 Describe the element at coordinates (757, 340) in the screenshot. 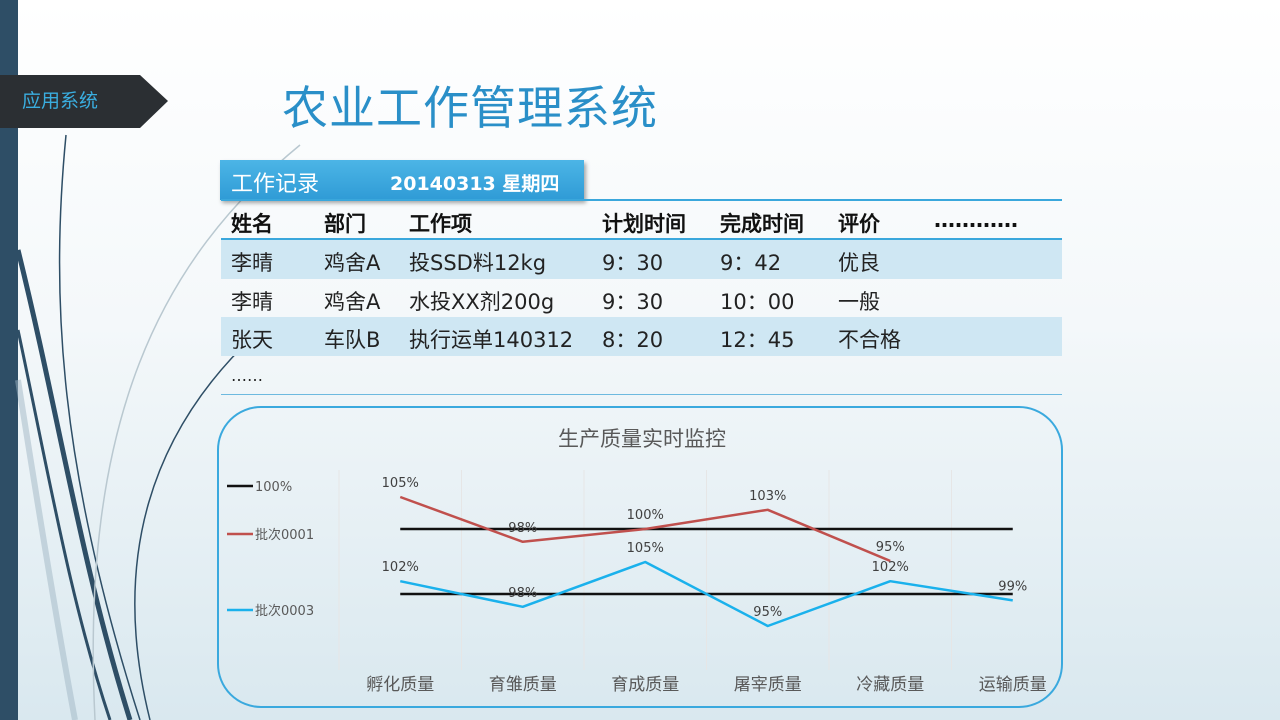

I see `cell-finish-time: 12：45` at that location.